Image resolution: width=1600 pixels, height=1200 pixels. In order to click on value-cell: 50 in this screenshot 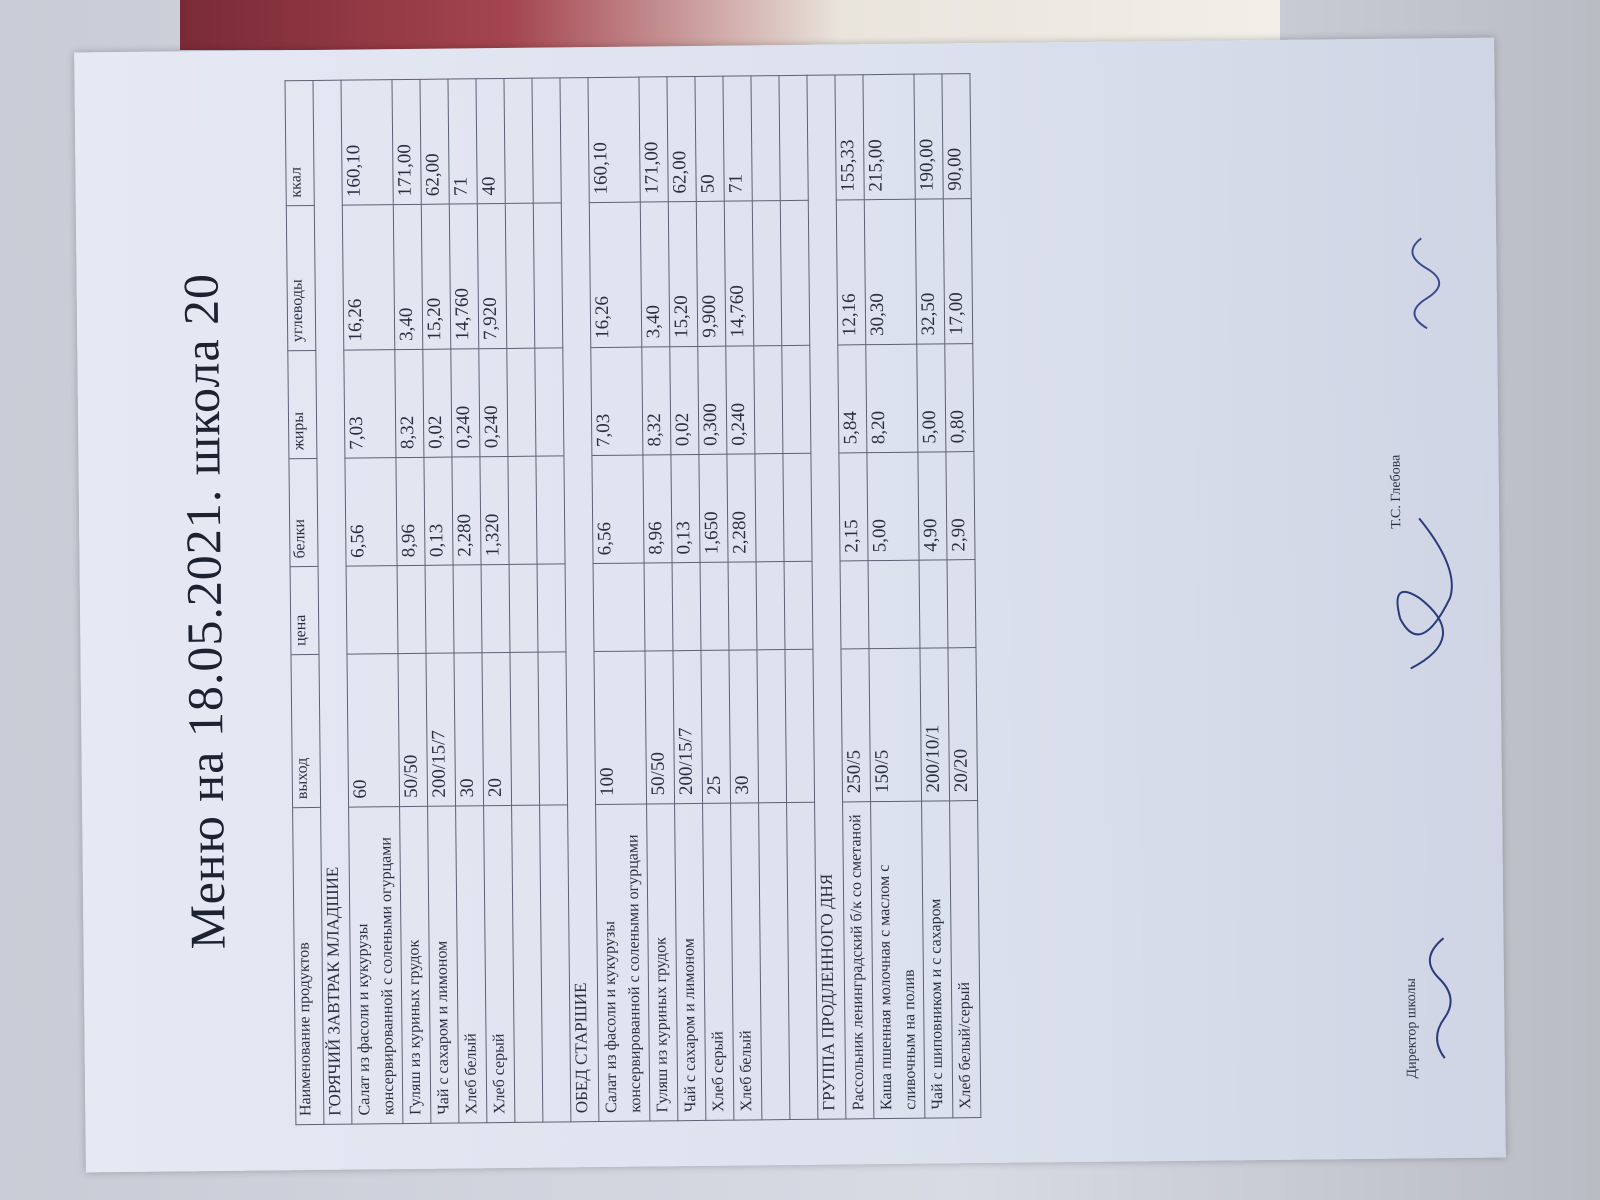, I will do `click(709, 139)`.